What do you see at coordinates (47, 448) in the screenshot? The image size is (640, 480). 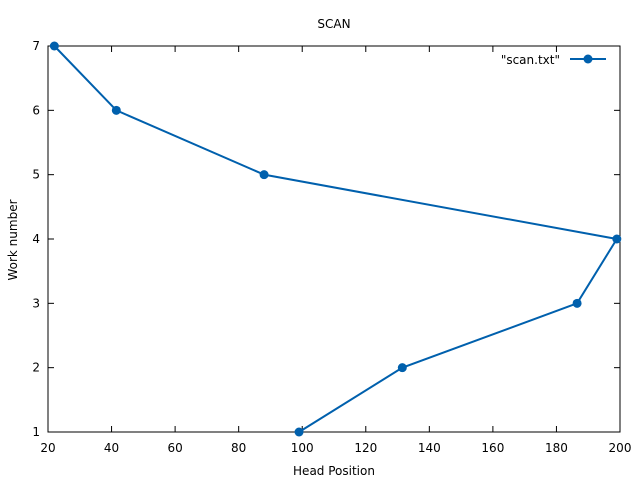 I see `x-tick-label: 20` at bounding box center [47, 448].